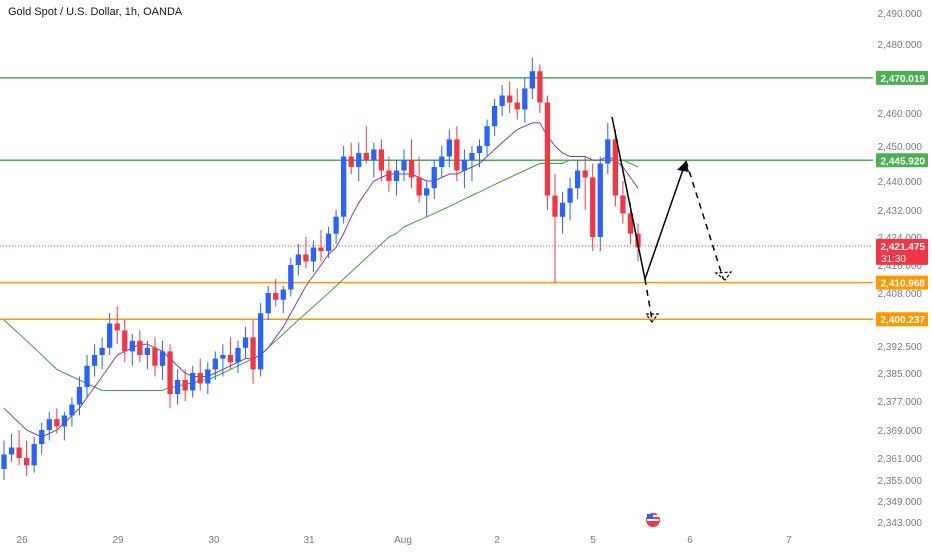 This screenshot has height=555, width=932. What do you see at coordinates (900, 45) in the screenshot?
I see `y-tick-label: 2,480.000` at bounding box center [900, 45].